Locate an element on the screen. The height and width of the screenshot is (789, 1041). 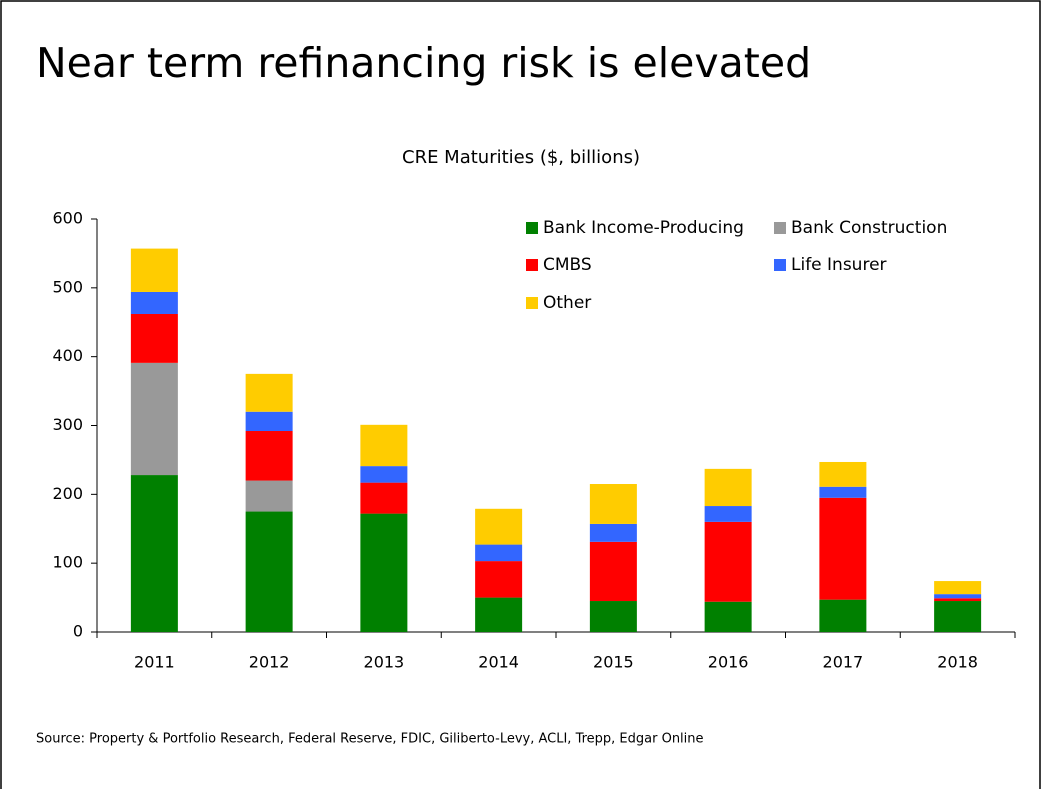
x-tick-label: 2012 is located at coordinates (269, 662).